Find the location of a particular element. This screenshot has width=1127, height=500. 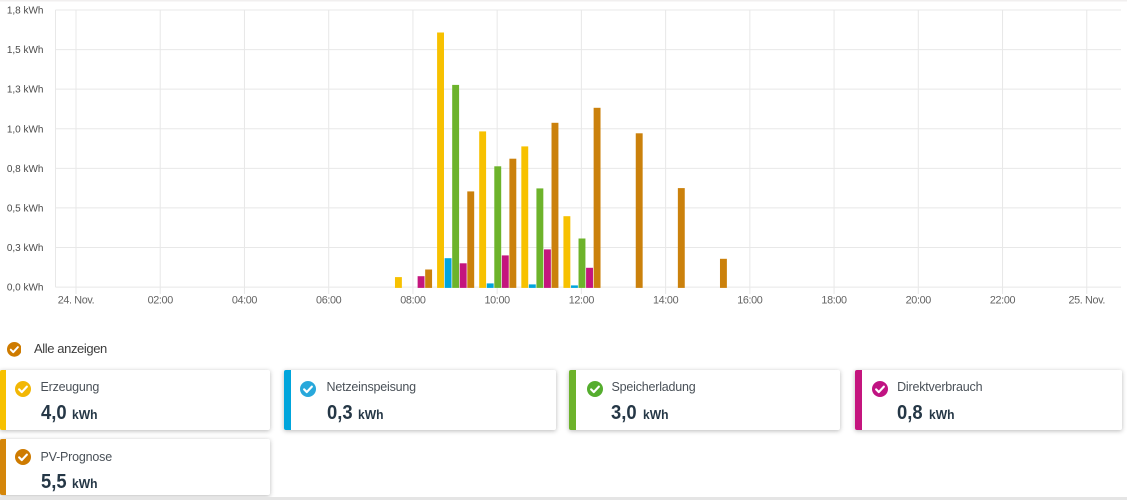

svg-text: 12:00 is located at coordinates (582, 300).